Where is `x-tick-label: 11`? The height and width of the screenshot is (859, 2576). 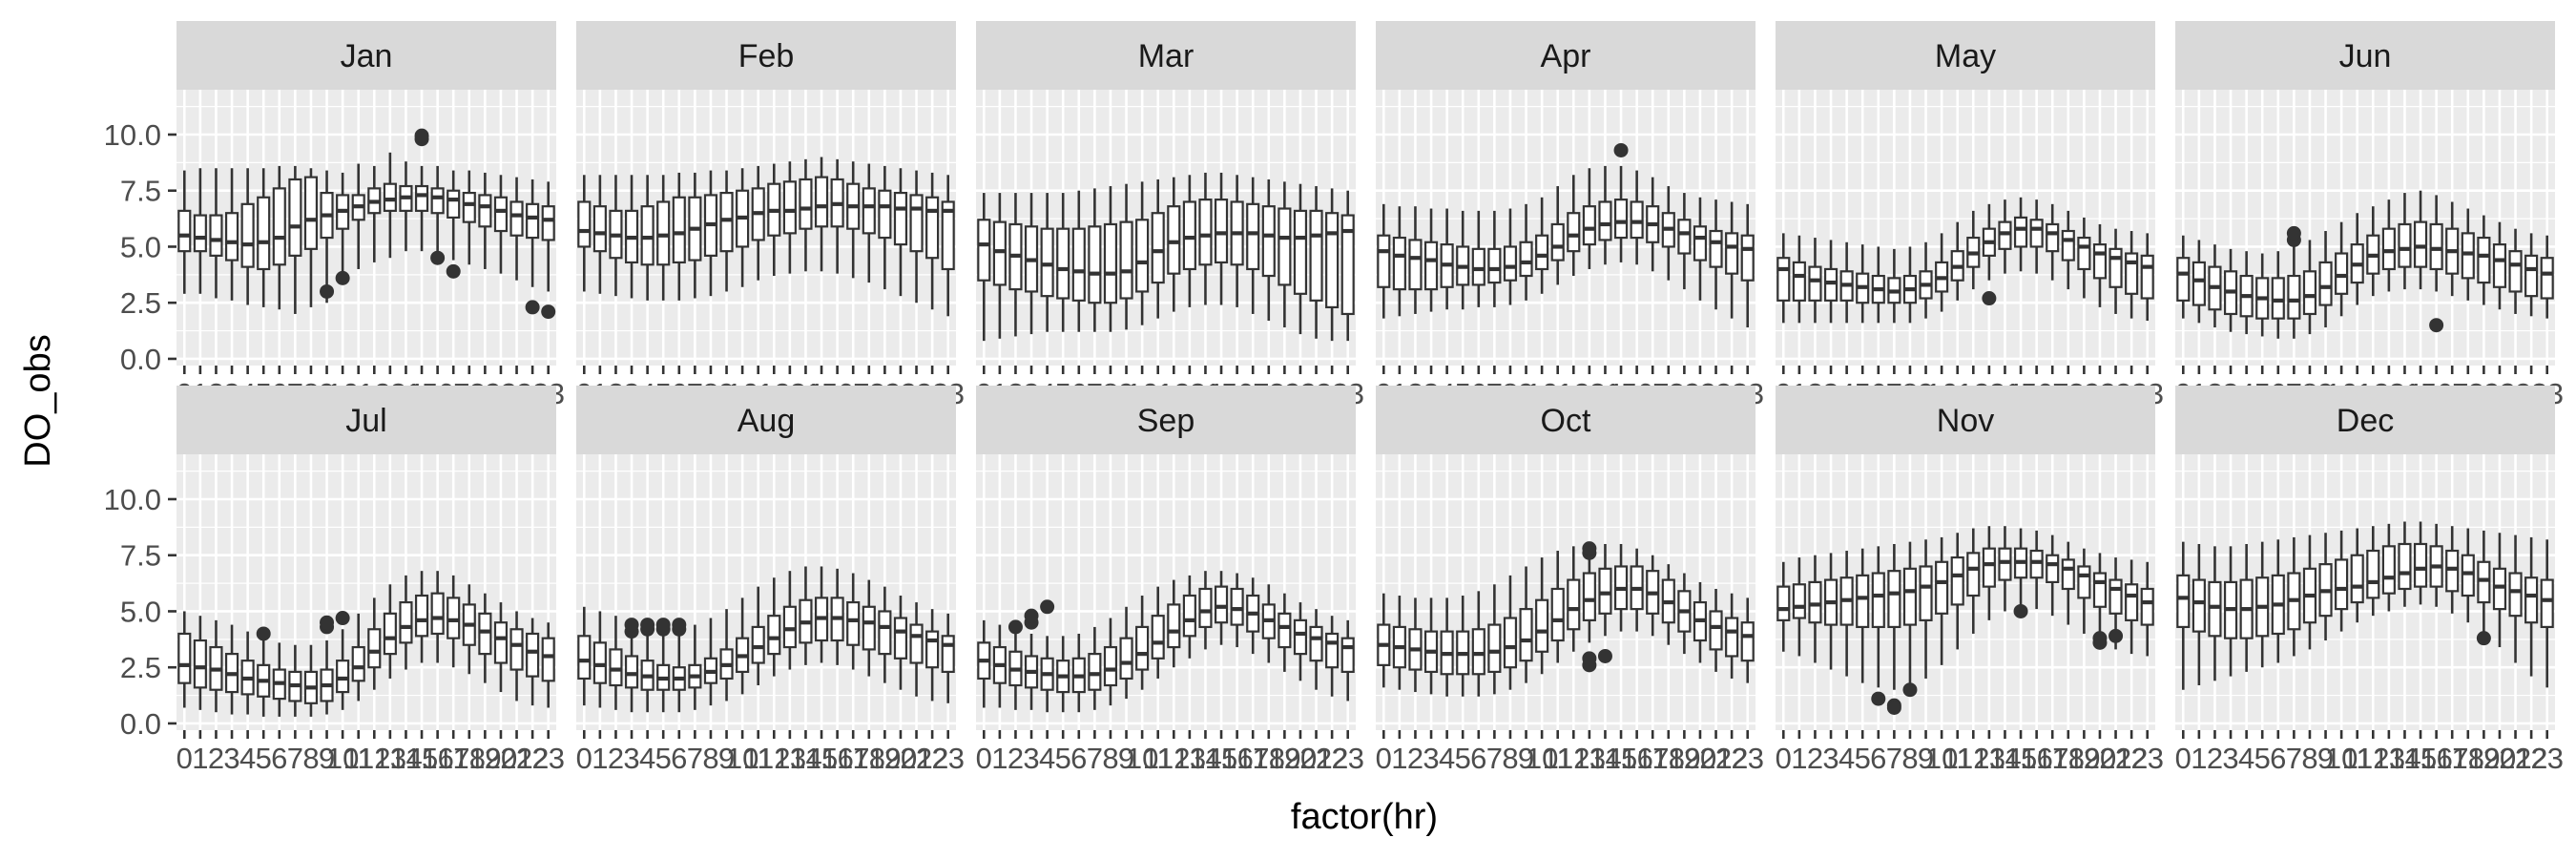 x-tick-label: 11 is located at coordinates (758, 758).